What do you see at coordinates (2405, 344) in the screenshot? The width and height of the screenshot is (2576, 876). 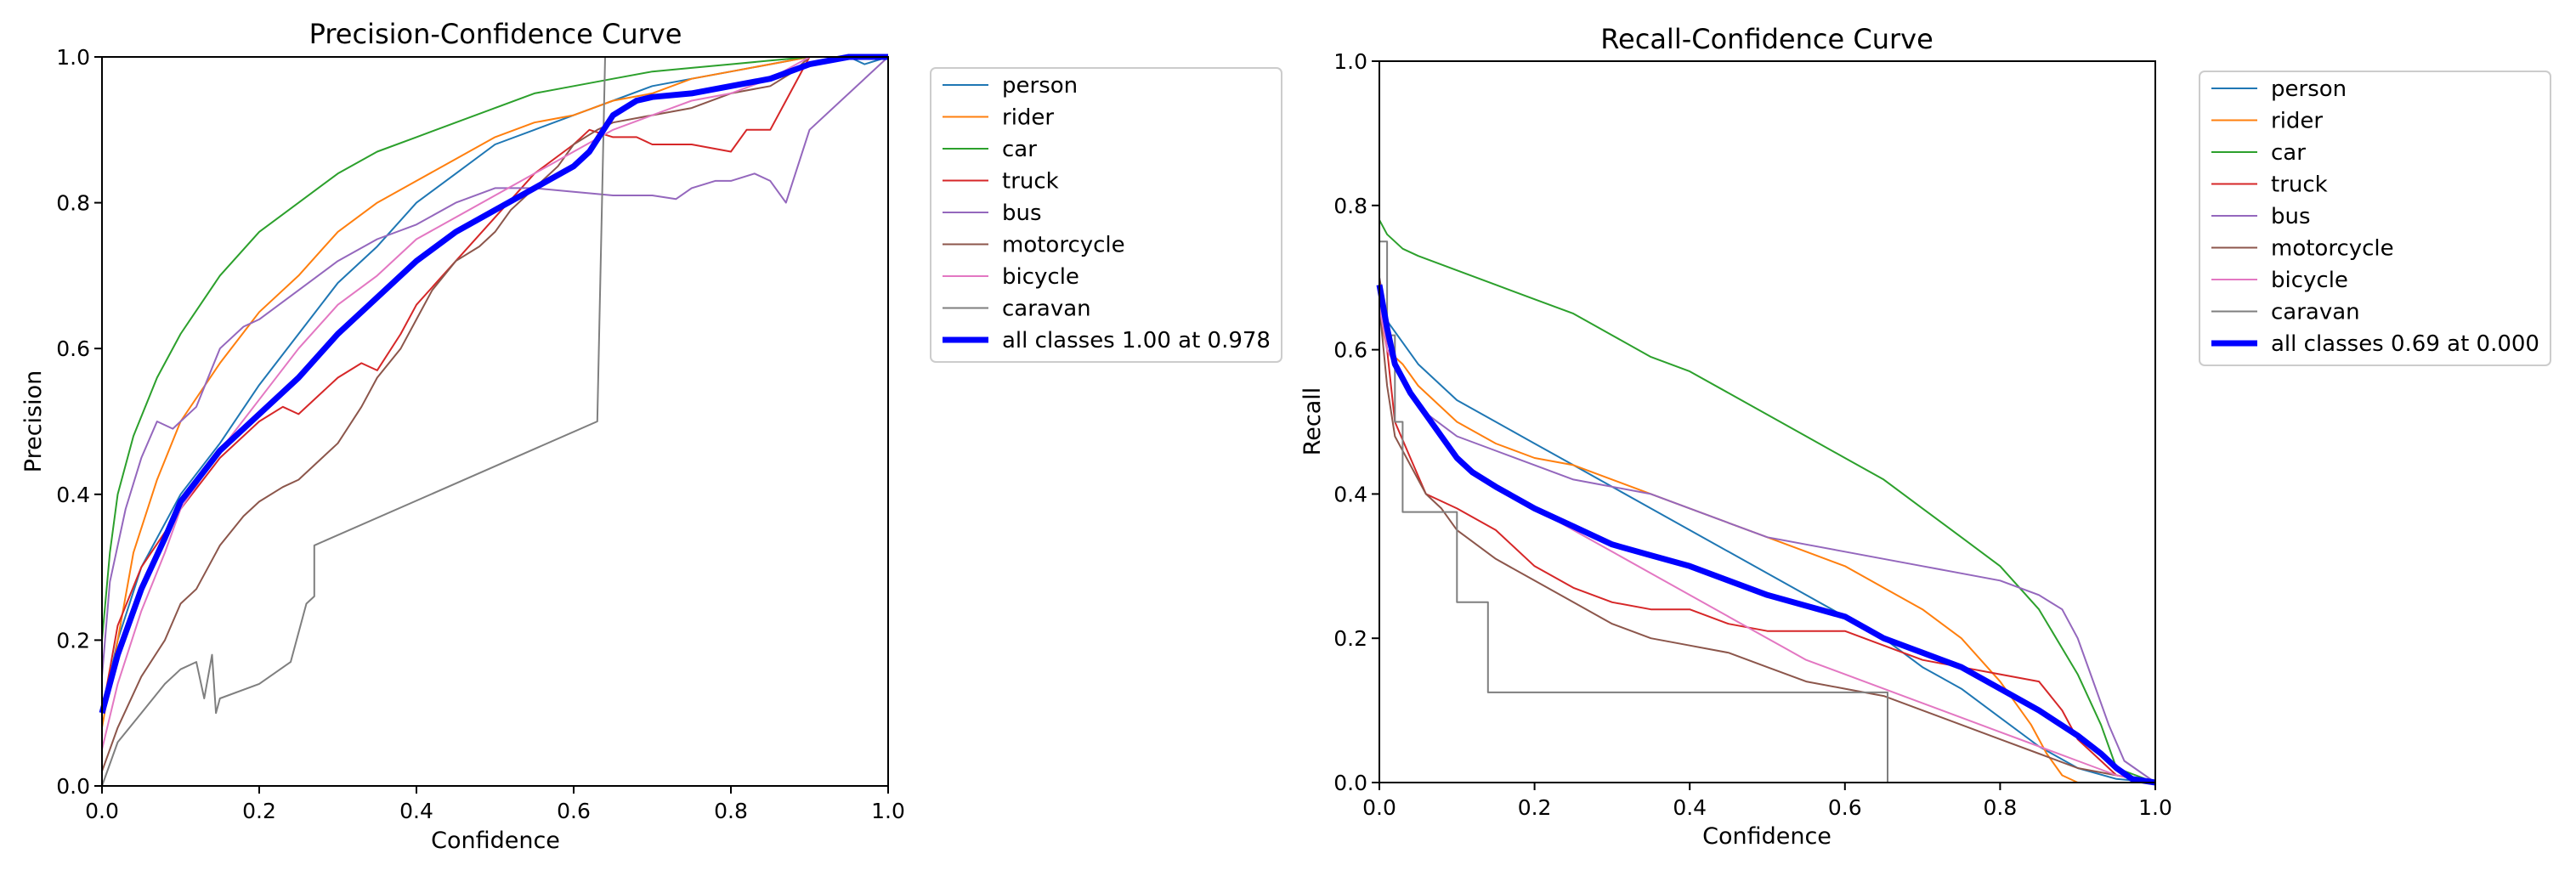 I see `legend-label: all classes 0.69 at 0.000` at bounding box center [2405, 344].